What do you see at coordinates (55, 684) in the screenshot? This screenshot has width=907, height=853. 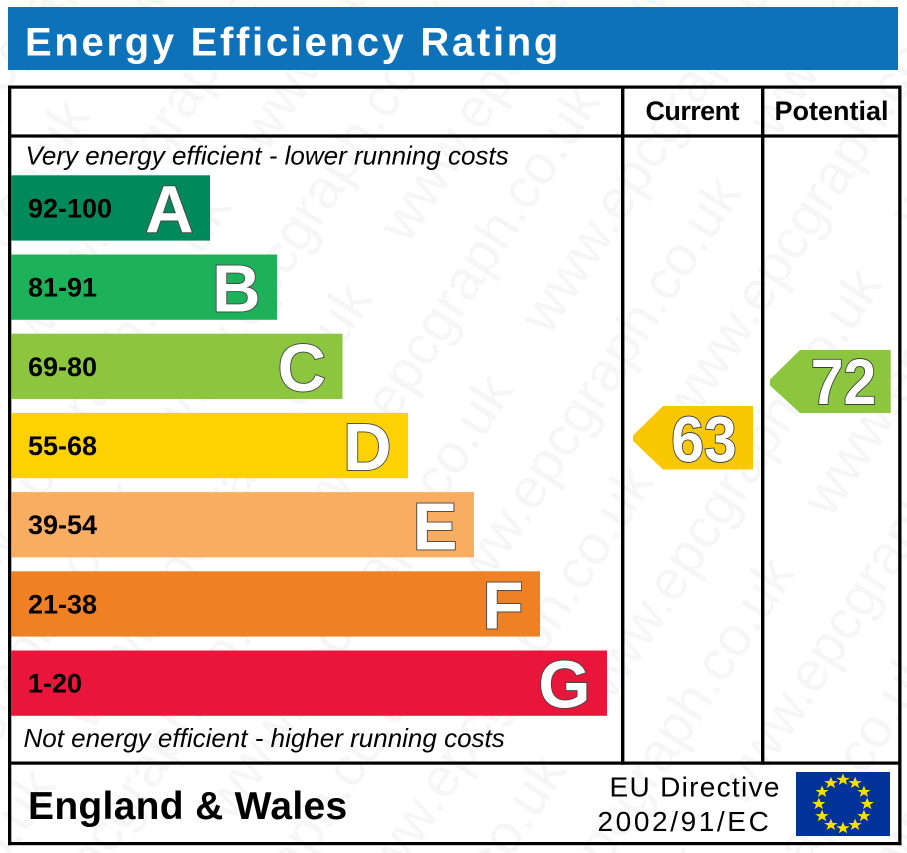 I see `svg-text: 1-20` at bounding box center [55, 684].